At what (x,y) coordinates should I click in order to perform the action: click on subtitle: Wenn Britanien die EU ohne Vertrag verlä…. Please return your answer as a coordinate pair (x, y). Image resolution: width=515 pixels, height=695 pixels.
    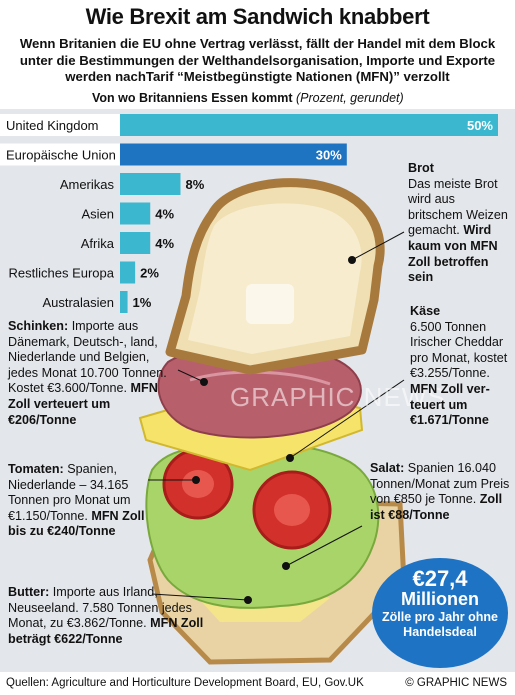
    Looking at the image, I should click on (257, 60).